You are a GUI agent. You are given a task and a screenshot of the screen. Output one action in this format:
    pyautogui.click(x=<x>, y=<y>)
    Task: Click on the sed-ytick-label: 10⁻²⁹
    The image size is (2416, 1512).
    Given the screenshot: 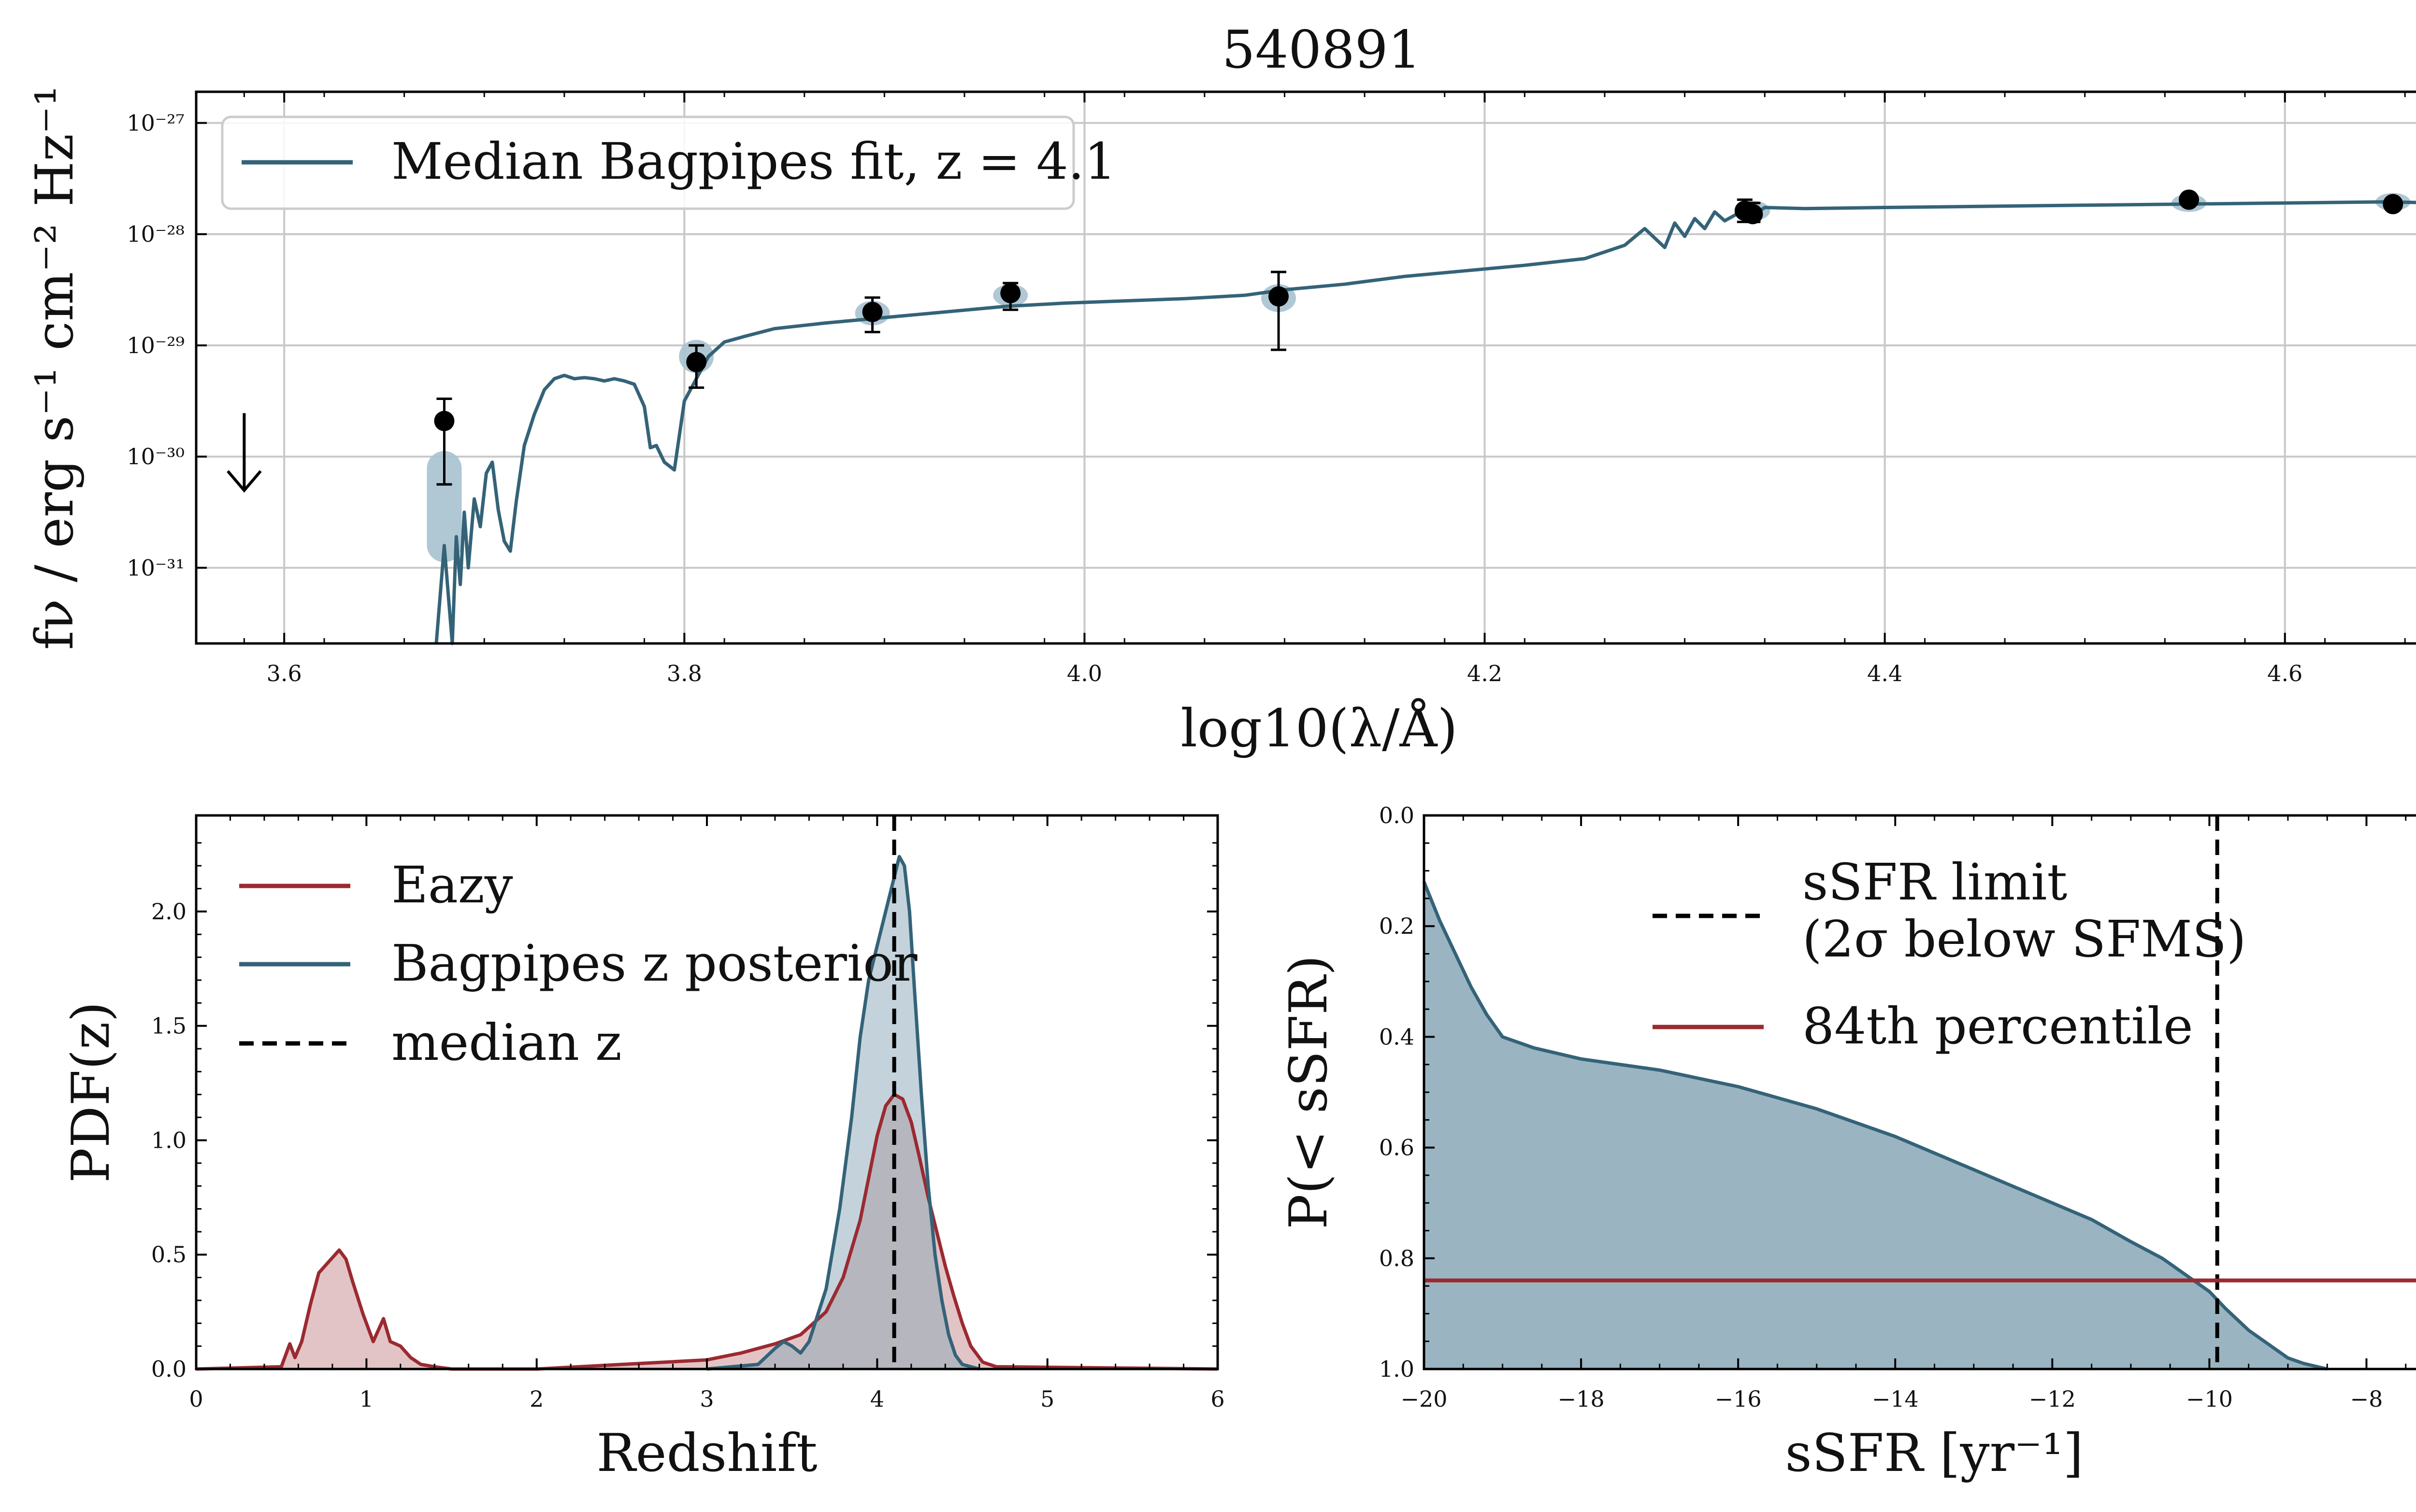 What is the action you would take?
    pyautogui.click(x=156, y=345)
    